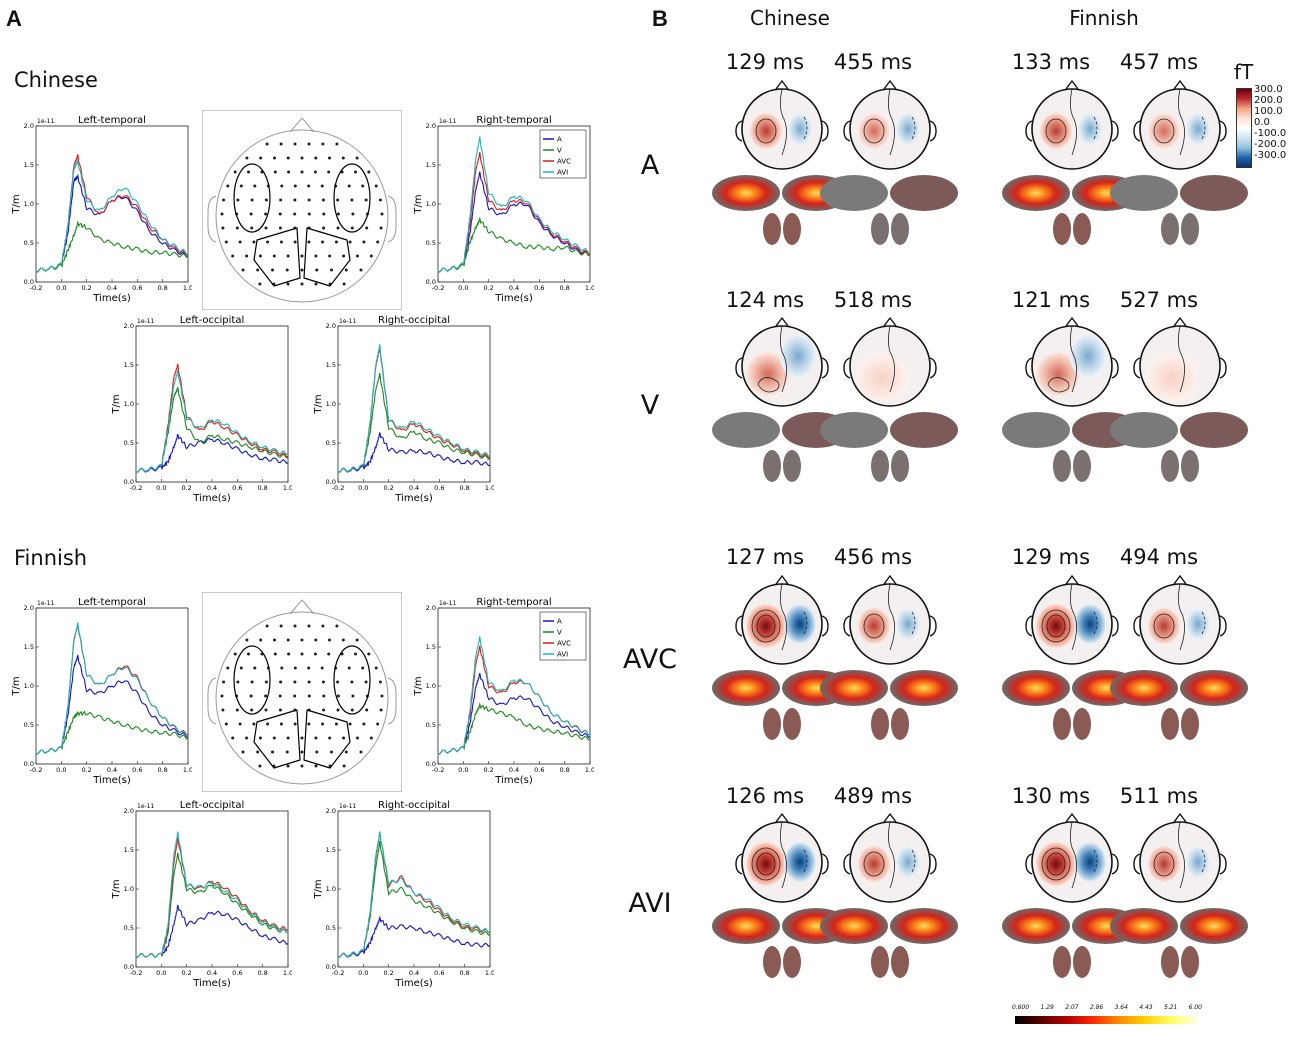 Image resolution: width=1300 pixels, height=1040 pixels. Describe the element at coordinates (873, 300) in the screenshot. I see `latency-label: 518 ms` at that location.